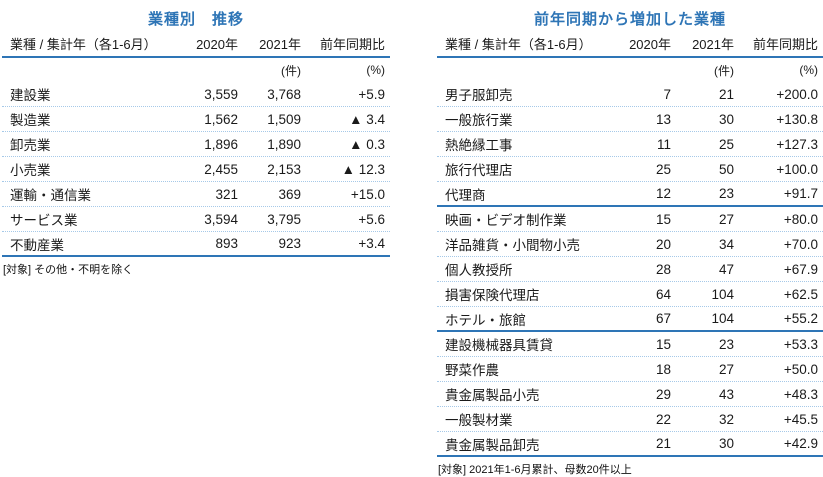 The height and width of the screenshot is (477, 823). I want to click on cell-2020: 67, so click(663, 318).